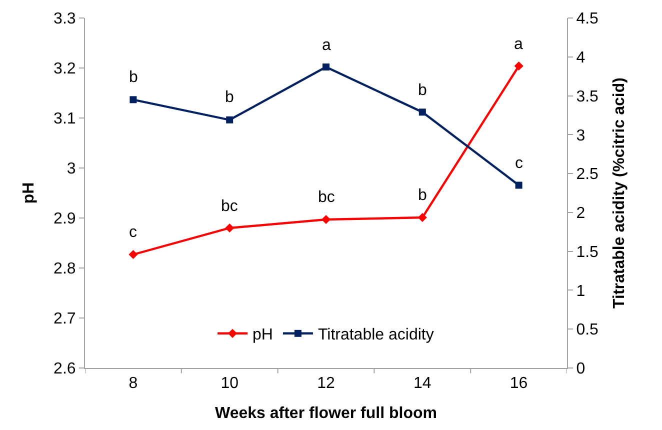  What do you see at coordinates (326, 413) in the screenshot?
I see `x-axis-title: Weeks after flower full bloom` at bounding box center [326, 413].